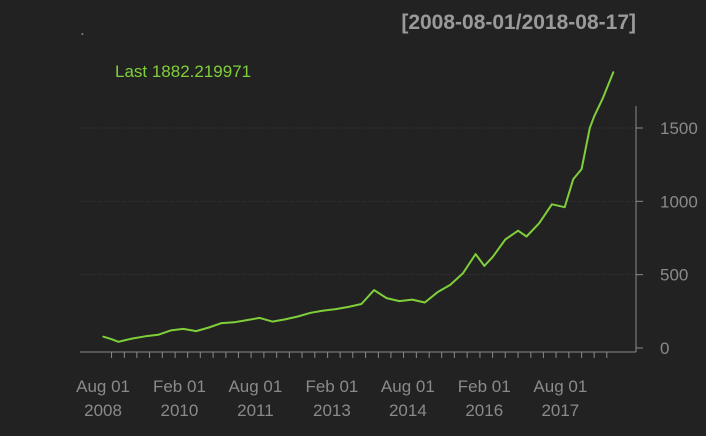  Describe the element at coordinates (180, 410) in the screenshot. I see `x-tick-year-2010-02-01: 2010` at that location.